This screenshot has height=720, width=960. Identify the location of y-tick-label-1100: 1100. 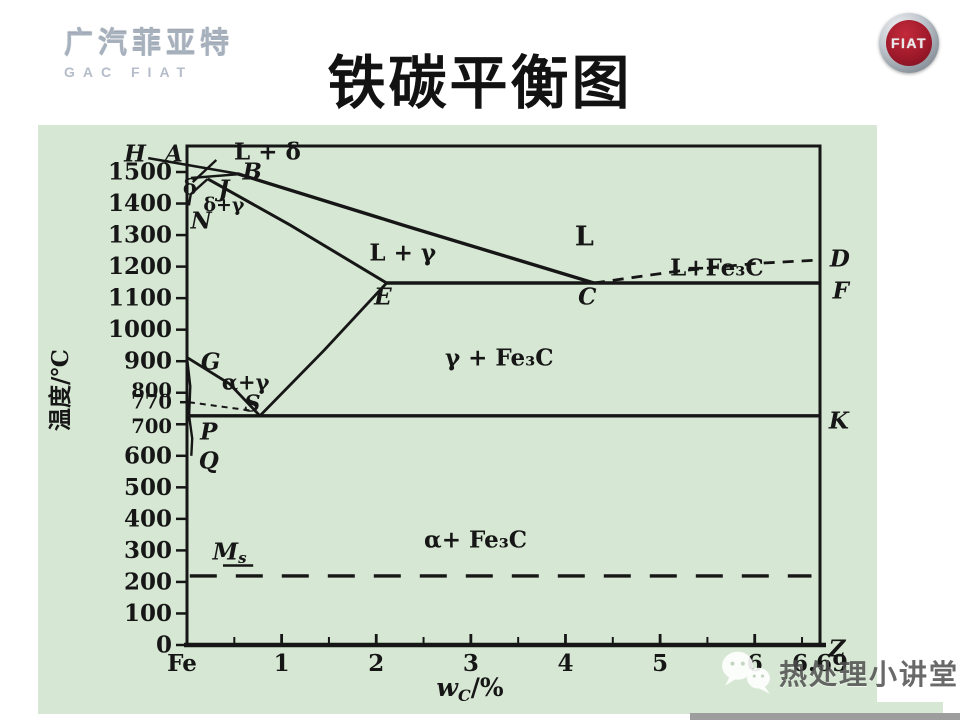
(140, 298).